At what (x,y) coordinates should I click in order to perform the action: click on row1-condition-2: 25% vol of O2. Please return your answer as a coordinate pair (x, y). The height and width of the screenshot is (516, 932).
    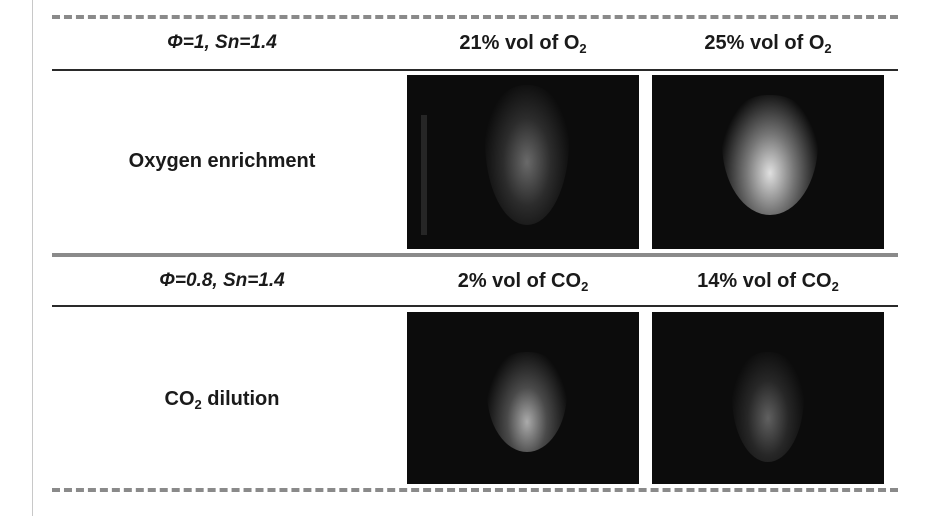
    Looking at the image, I should click on (768, 44).